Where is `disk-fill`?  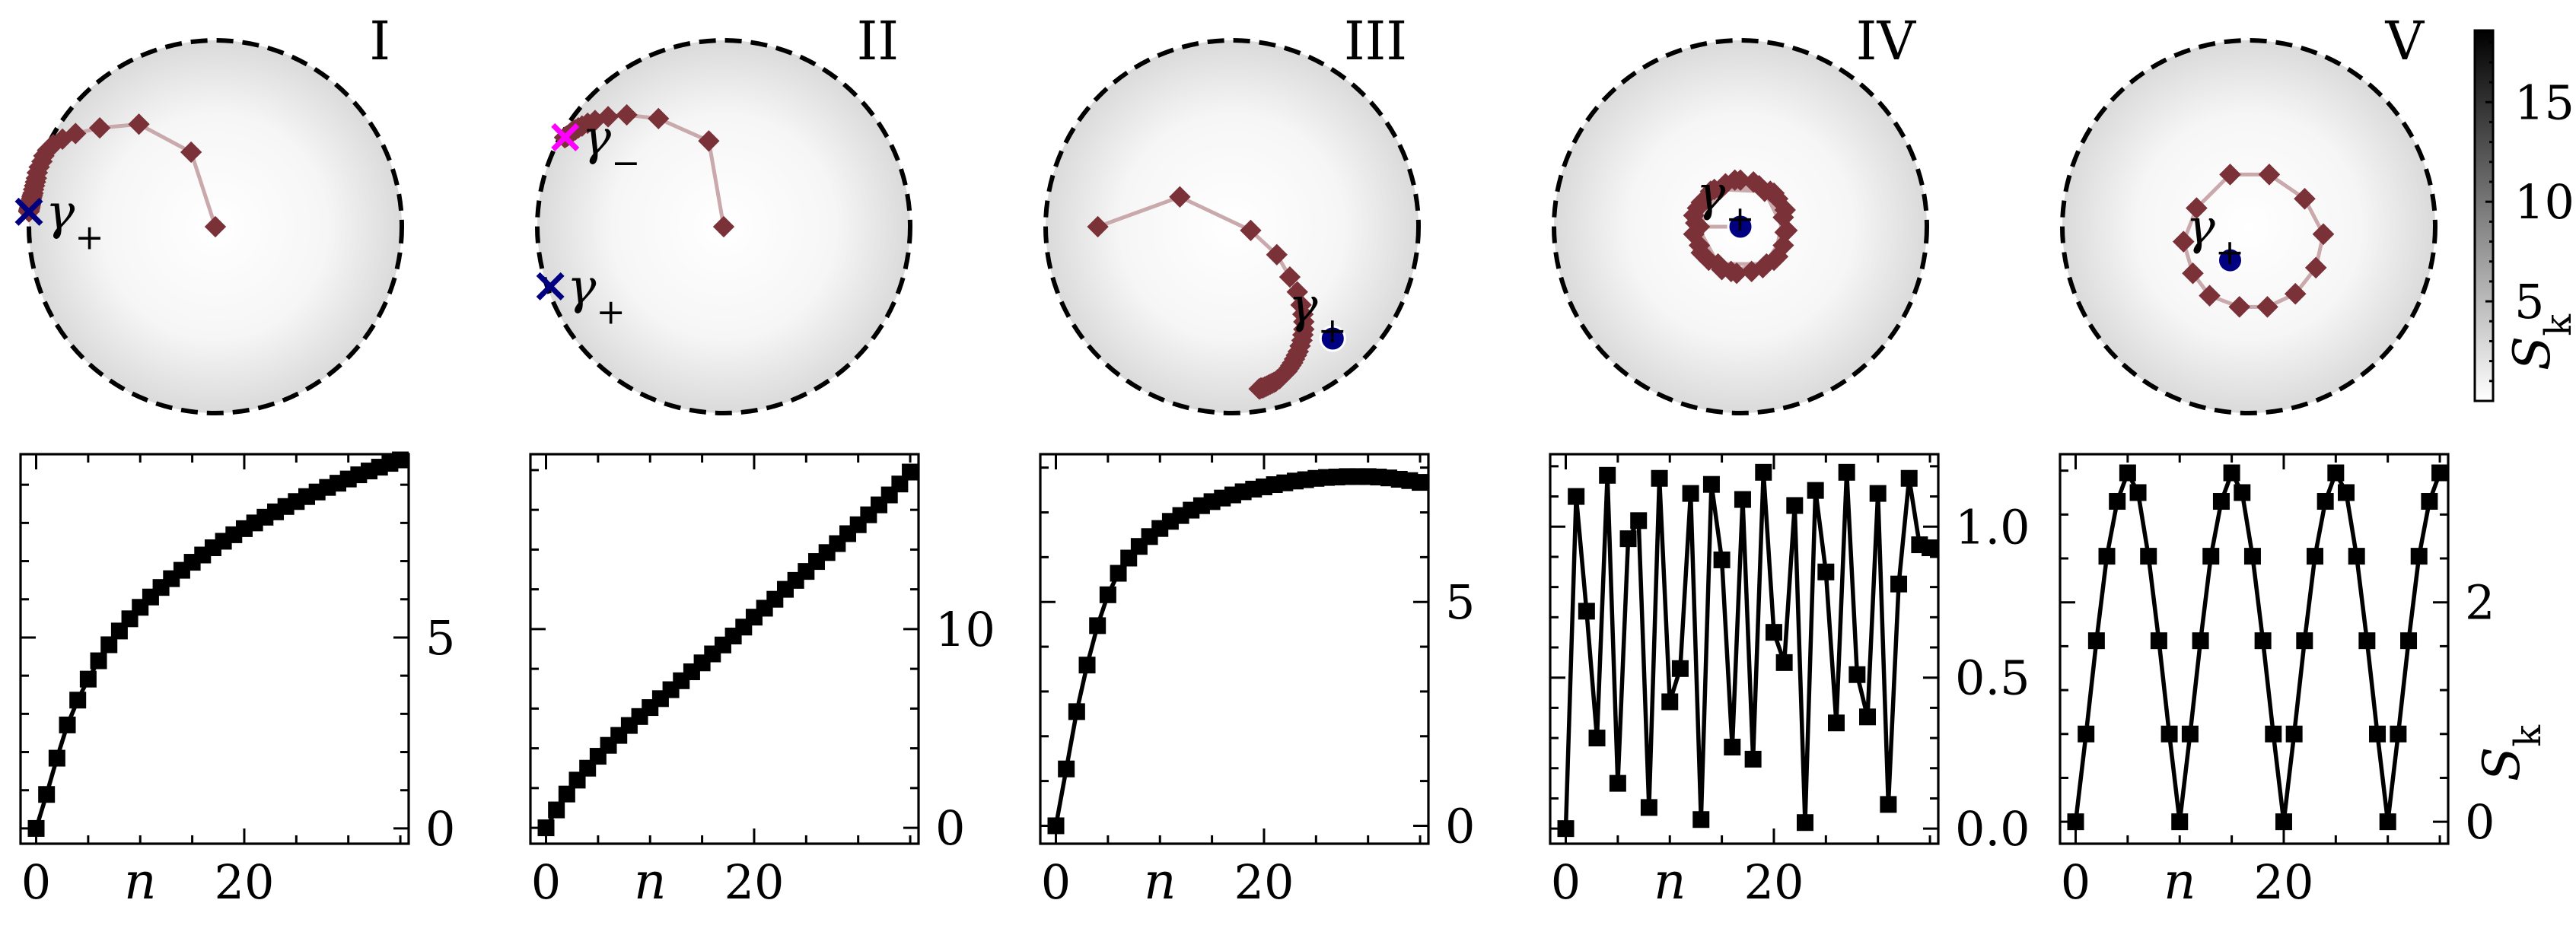
disk-fill is located at coordinates (2248, 226).